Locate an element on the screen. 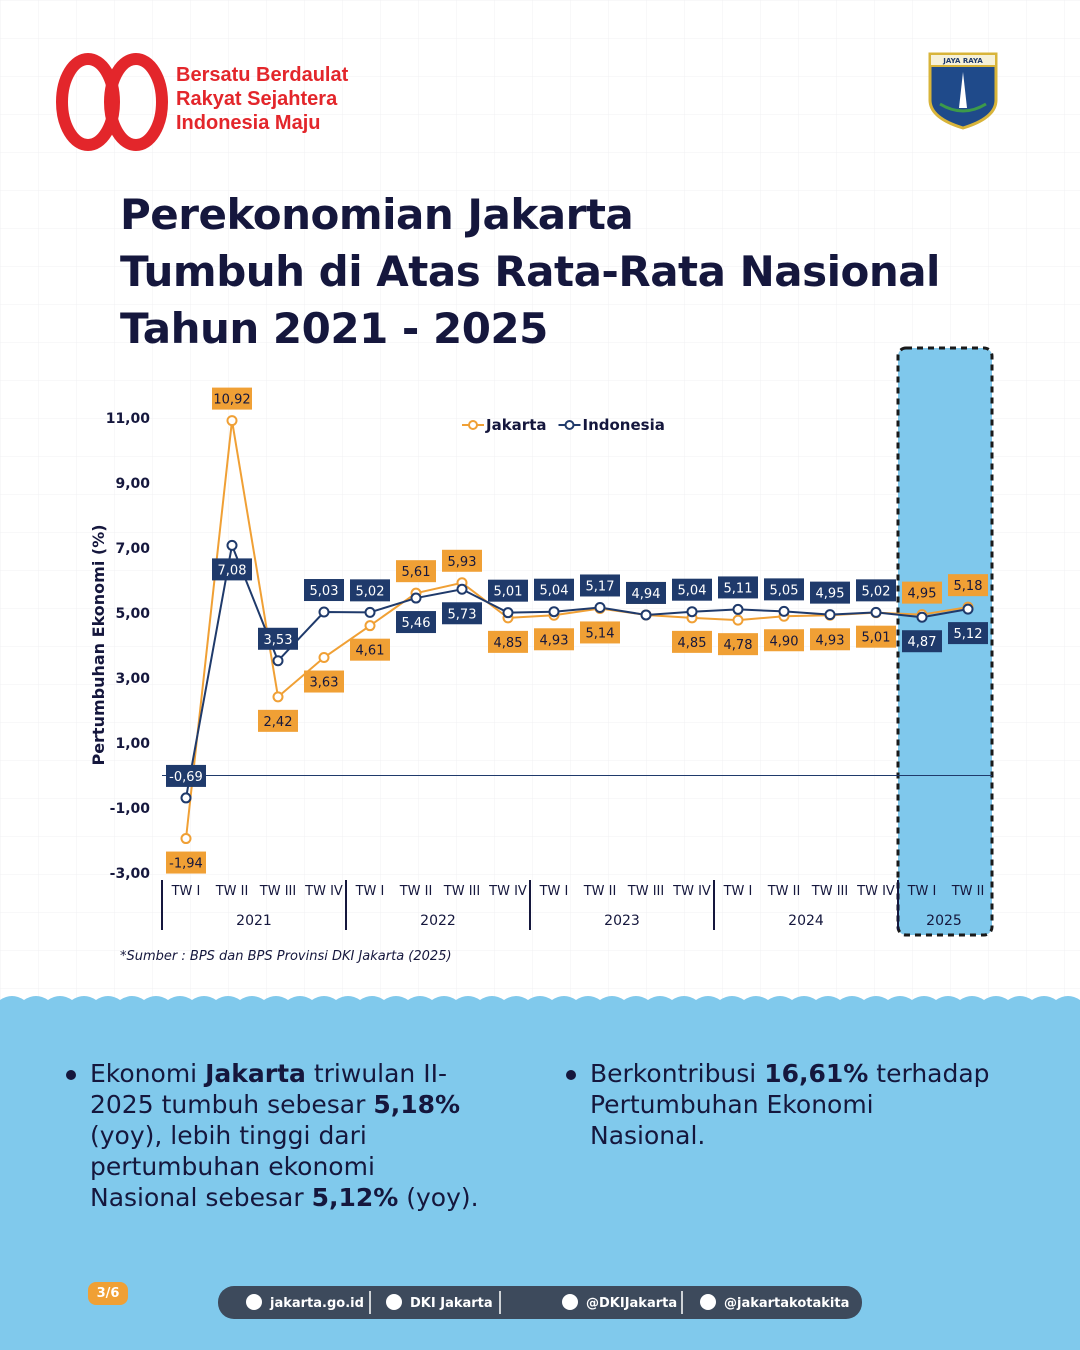 This screenshot has width=1080, height=1350. value-label: 4,61 is located at coordinates (370, 649).